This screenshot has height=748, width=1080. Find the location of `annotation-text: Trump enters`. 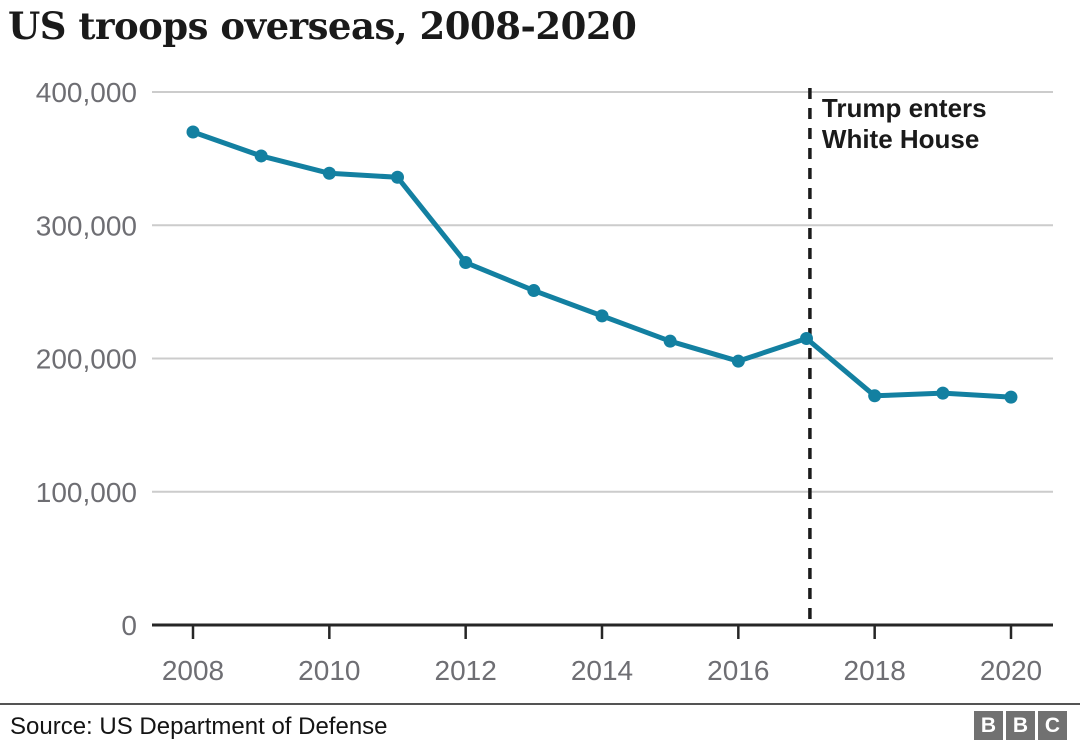

annotation-text: Trump enters is located at coordinates (904, 108).